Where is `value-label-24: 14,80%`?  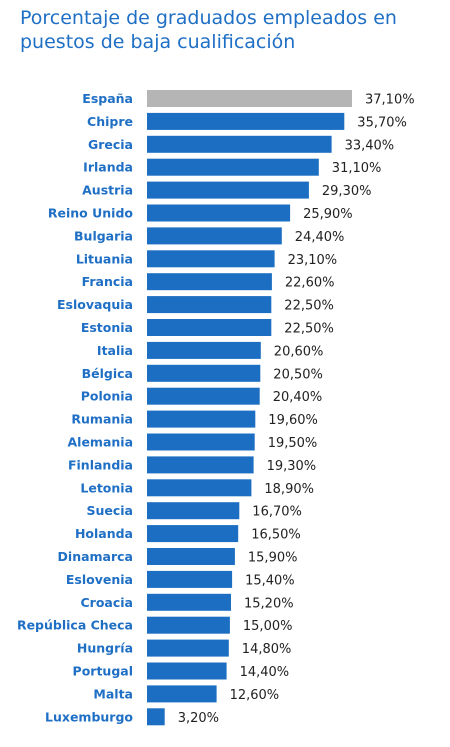 value-label-24: 14,80% is located at coordinates (267, 649).